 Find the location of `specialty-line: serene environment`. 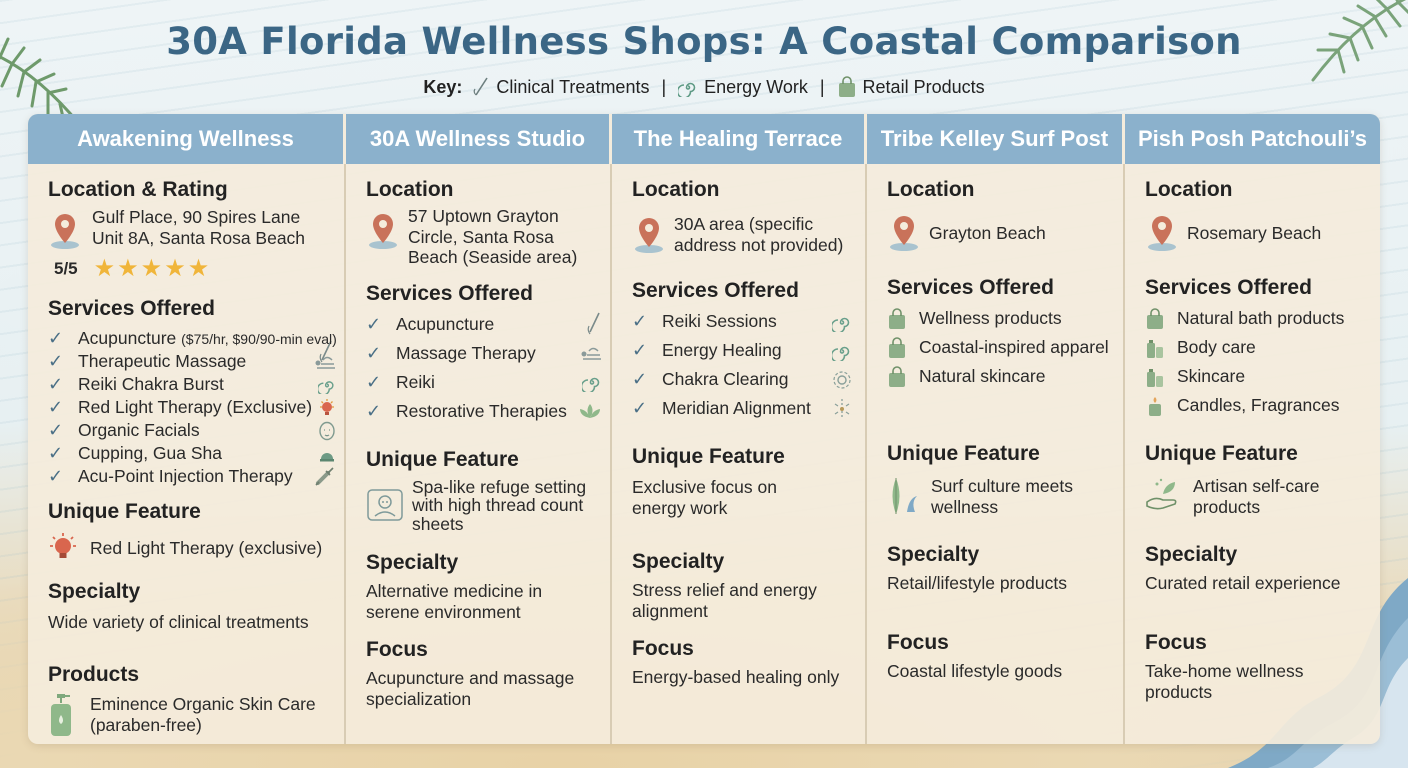

specialty-line: serene environment is located at coordinates (443, 611).